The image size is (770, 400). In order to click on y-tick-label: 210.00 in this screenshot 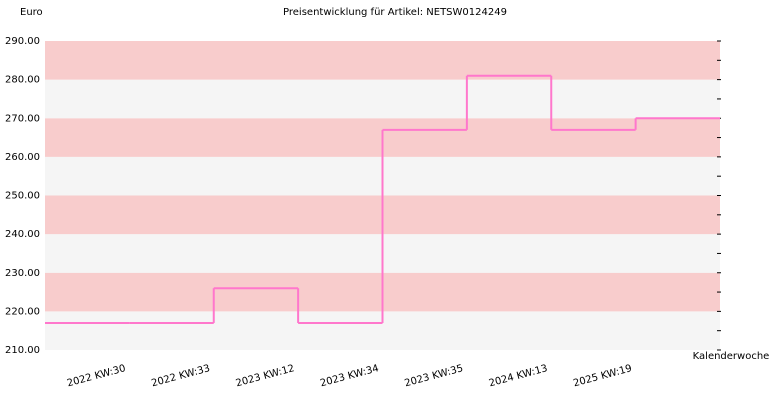, I will do `click(22, 350)`.